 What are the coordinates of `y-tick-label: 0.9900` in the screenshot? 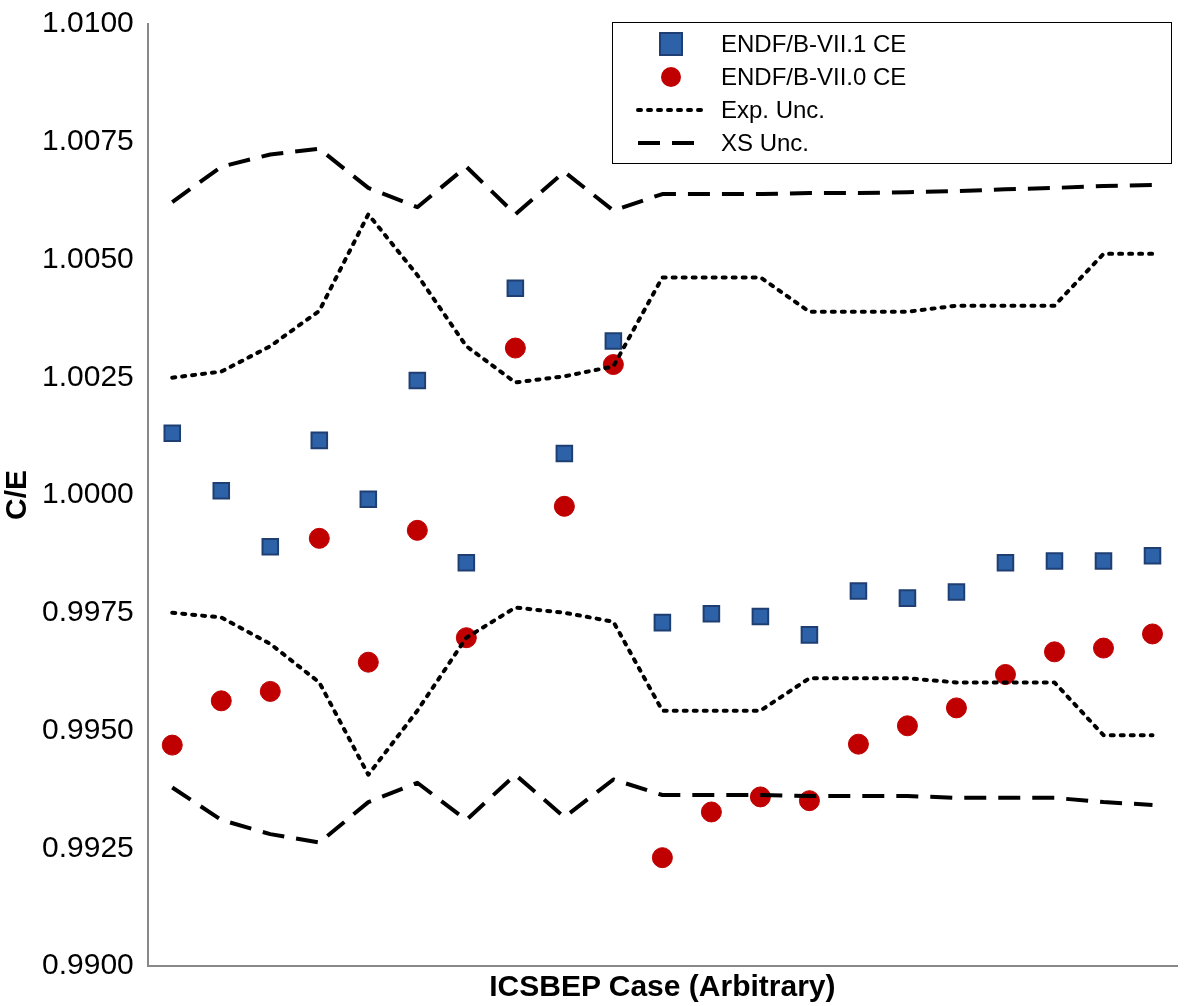 It's located at (87, 964).